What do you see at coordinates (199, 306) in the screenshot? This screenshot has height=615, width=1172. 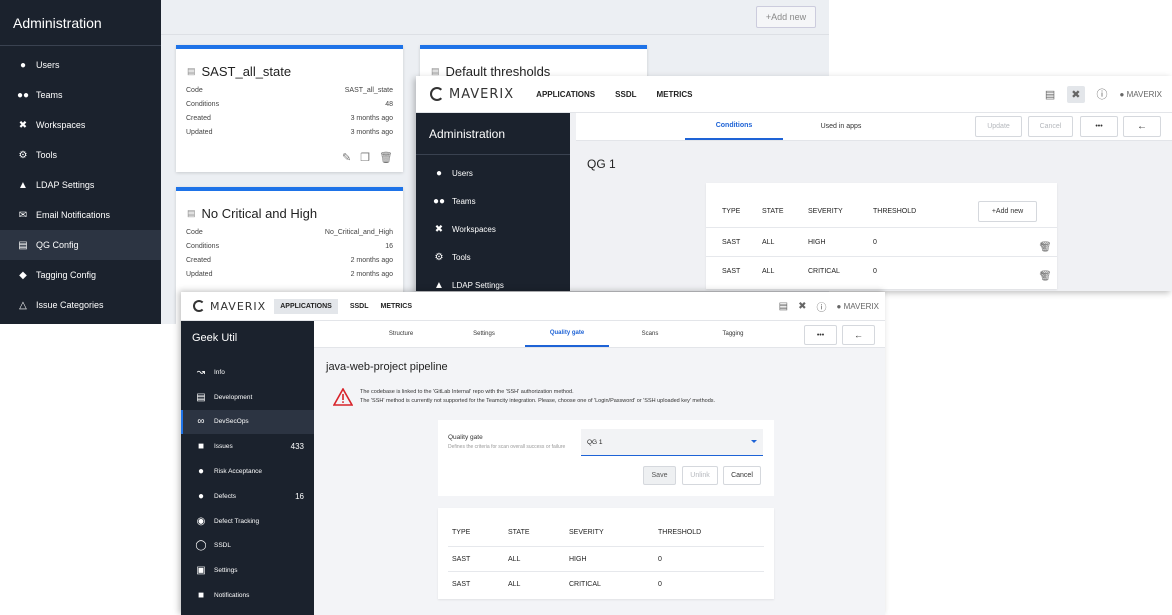 I see `logo-ring-icon` at bounding box center [199, 306].